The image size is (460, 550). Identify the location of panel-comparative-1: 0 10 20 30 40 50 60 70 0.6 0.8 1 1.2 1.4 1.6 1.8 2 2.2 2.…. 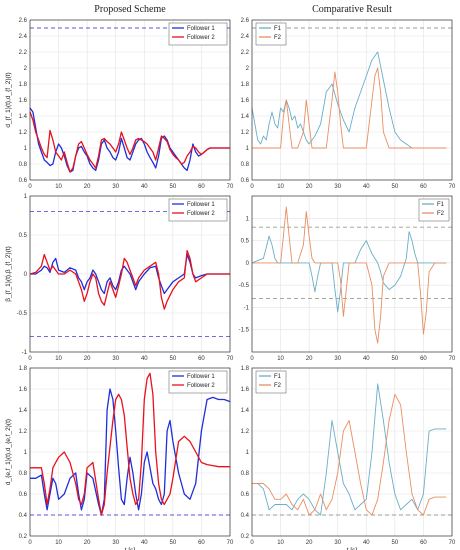
(348, 104).